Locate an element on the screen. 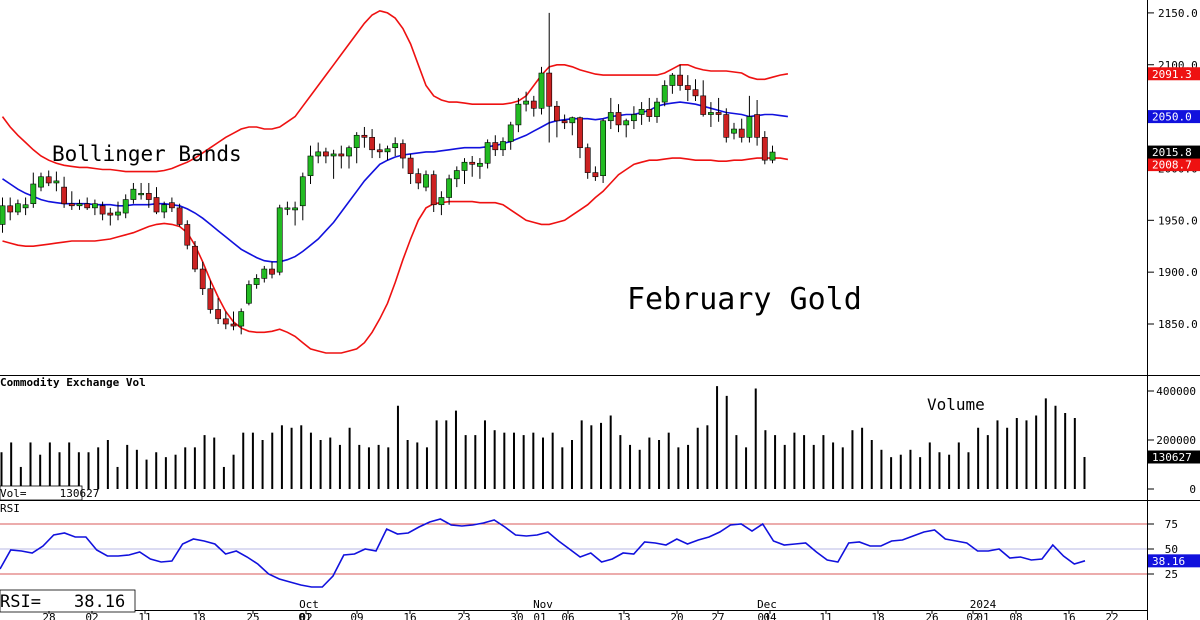  date-tick-label: 02 is located at coordinates (972, 615).